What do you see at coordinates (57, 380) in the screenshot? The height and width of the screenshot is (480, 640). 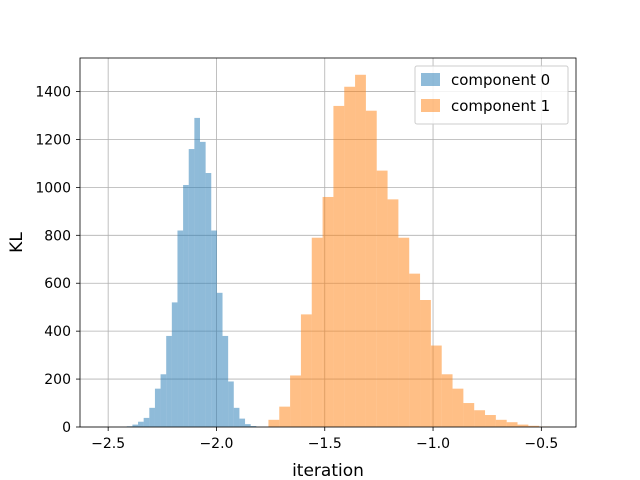 I see `y-tick-label: 200` at bounding box center [57, 380].